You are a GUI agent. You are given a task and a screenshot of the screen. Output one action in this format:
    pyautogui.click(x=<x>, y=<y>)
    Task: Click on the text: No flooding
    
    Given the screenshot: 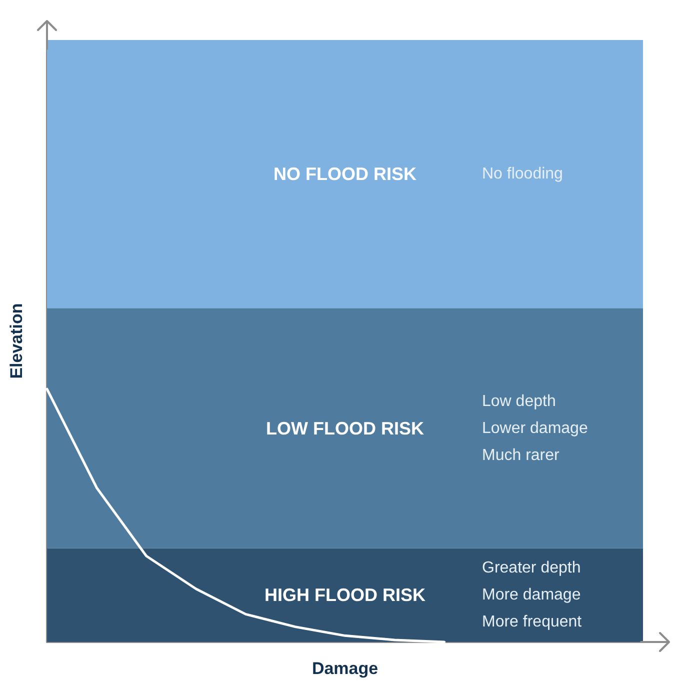 What is the action you would take?
    pyautogui.click(x=522, y=174)
    